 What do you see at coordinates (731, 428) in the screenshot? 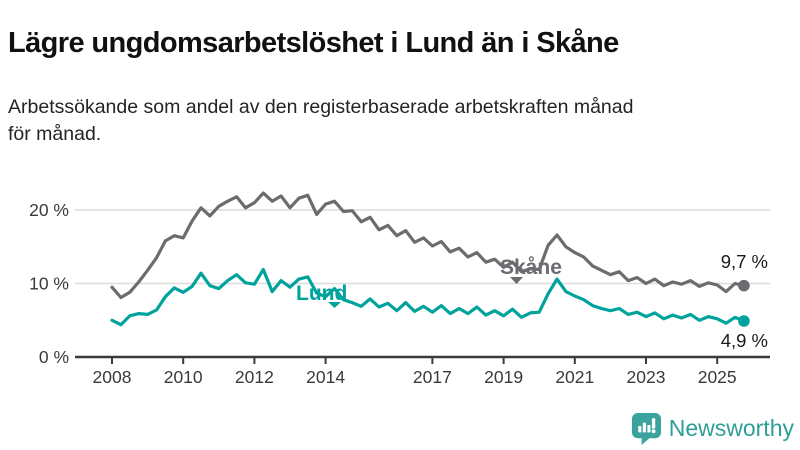
I see `brand-name: Newsworthy` at bounding box center [731, 428].